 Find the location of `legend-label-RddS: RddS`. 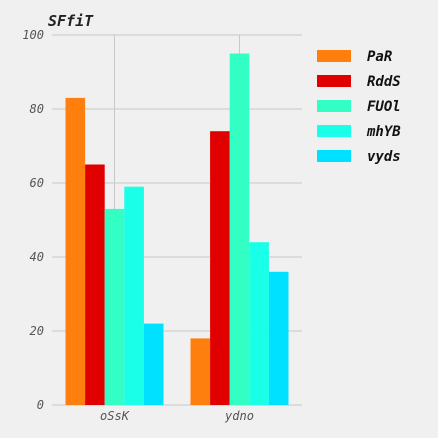

legend-label-RddS: RddS is located at coordinates (384, 82).